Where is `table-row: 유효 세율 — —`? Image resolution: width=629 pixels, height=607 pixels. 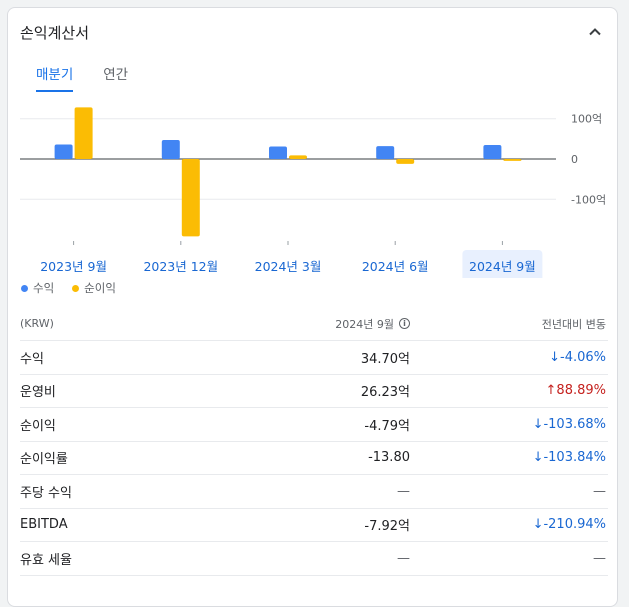 table-row: 유효 세율 — — is located at coordinates (314, 559).